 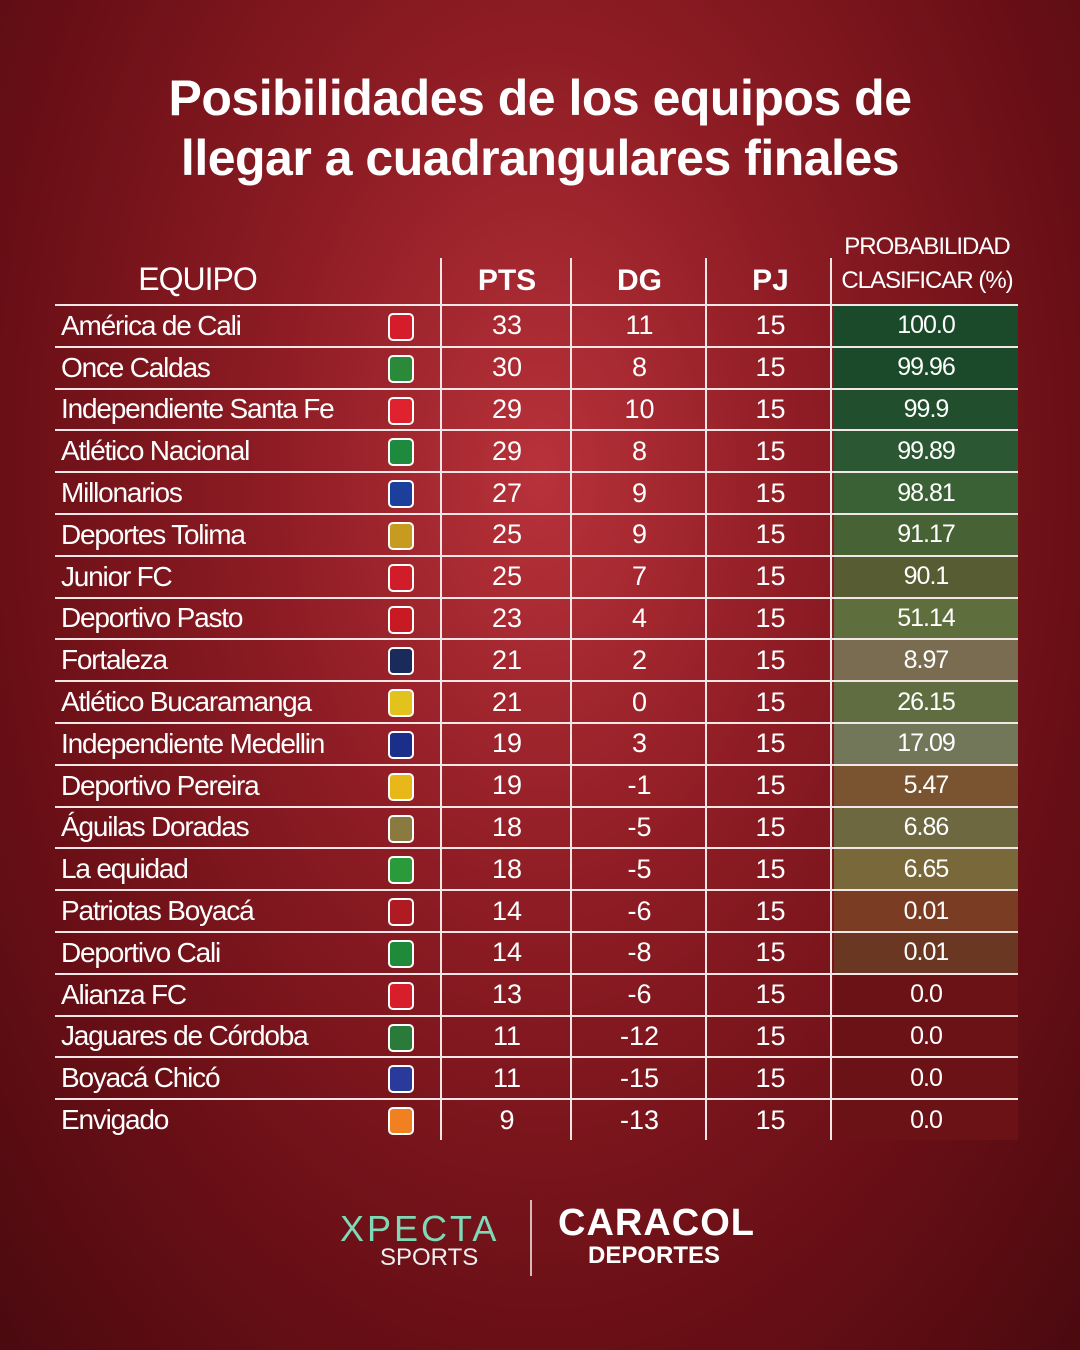 I want to click on goal-difference: 11, so click(x=639, y=325).